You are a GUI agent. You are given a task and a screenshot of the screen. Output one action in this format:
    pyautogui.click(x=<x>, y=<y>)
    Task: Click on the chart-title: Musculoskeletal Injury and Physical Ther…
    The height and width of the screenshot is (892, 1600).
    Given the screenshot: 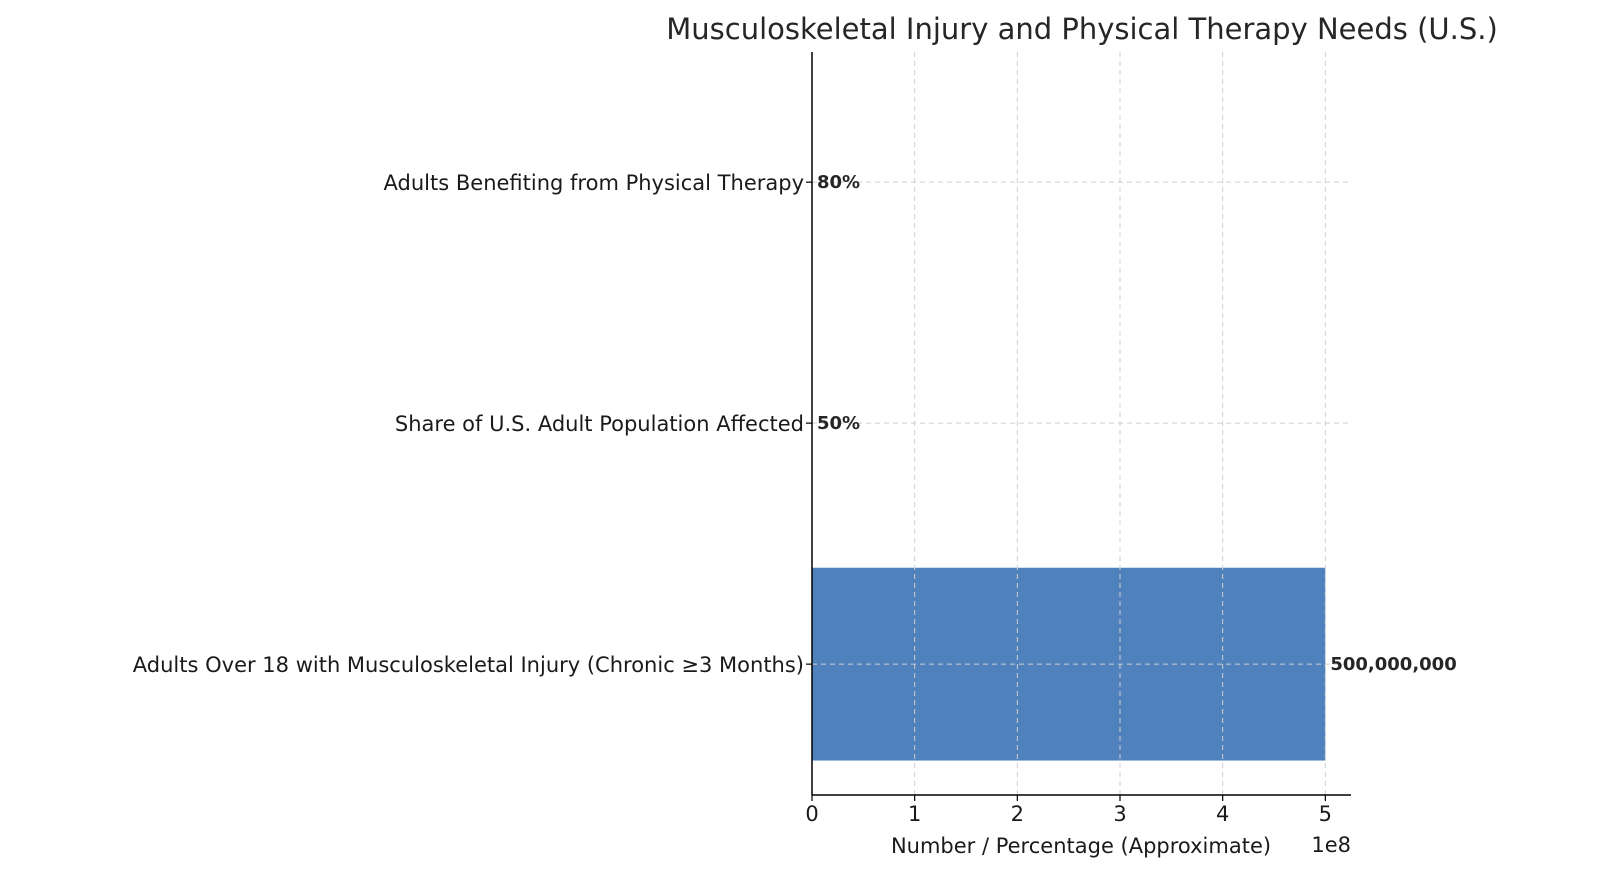 What is the action you would take?
    pyautogui.click(x=1082, y=29)
    